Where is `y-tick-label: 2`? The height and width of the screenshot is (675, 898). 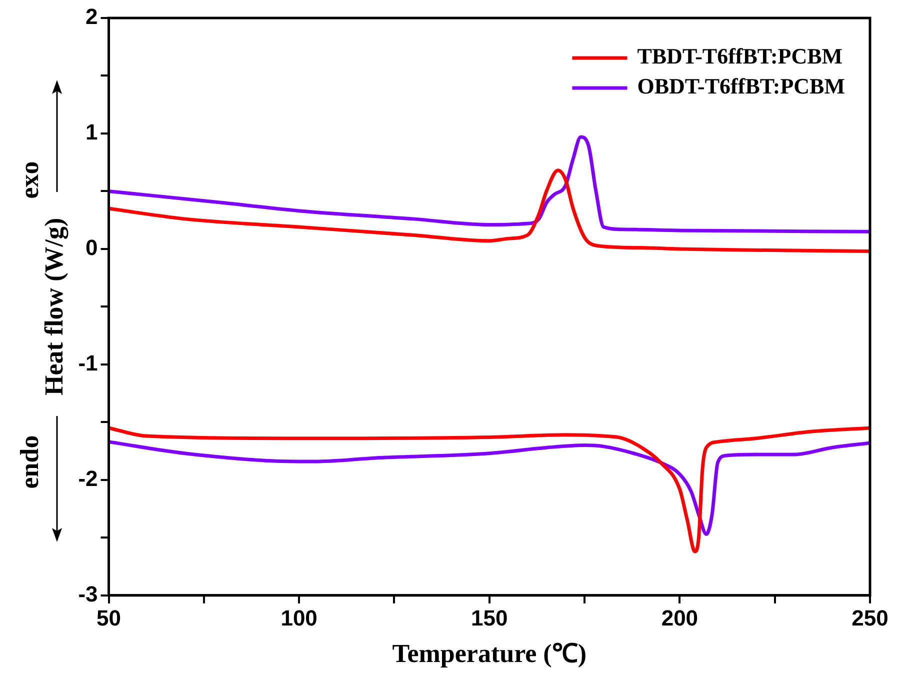 y-tick-label: 2 is located at coordinates (92, 17).